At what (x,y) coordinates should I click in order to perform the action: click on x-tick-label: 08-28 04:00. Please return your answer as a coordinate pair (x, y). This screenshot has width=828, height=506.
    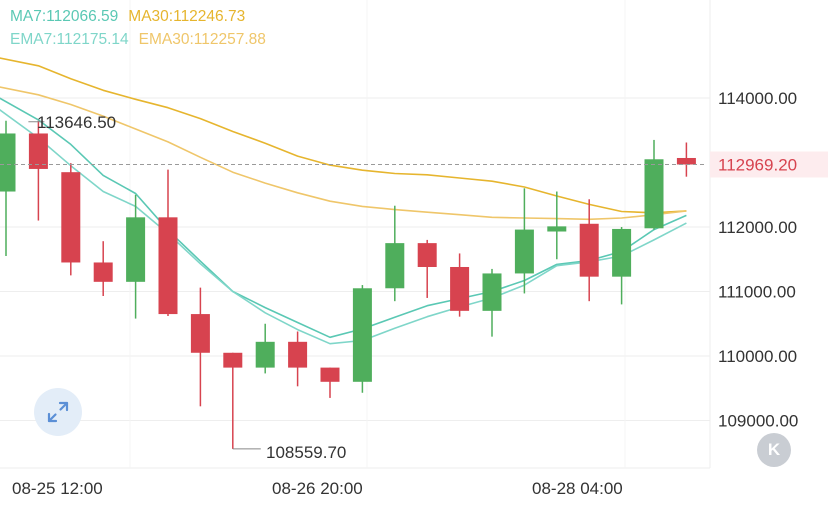
    Looking at the image, I should click on (577, 488).